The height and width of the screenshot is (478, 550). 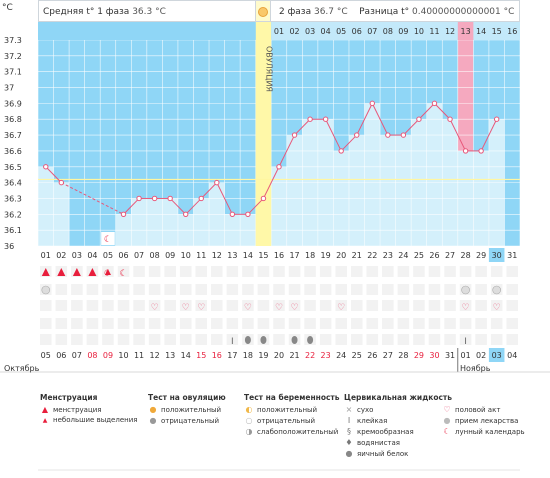 I want to click on date-11: 11, so click(x=139, y=355).